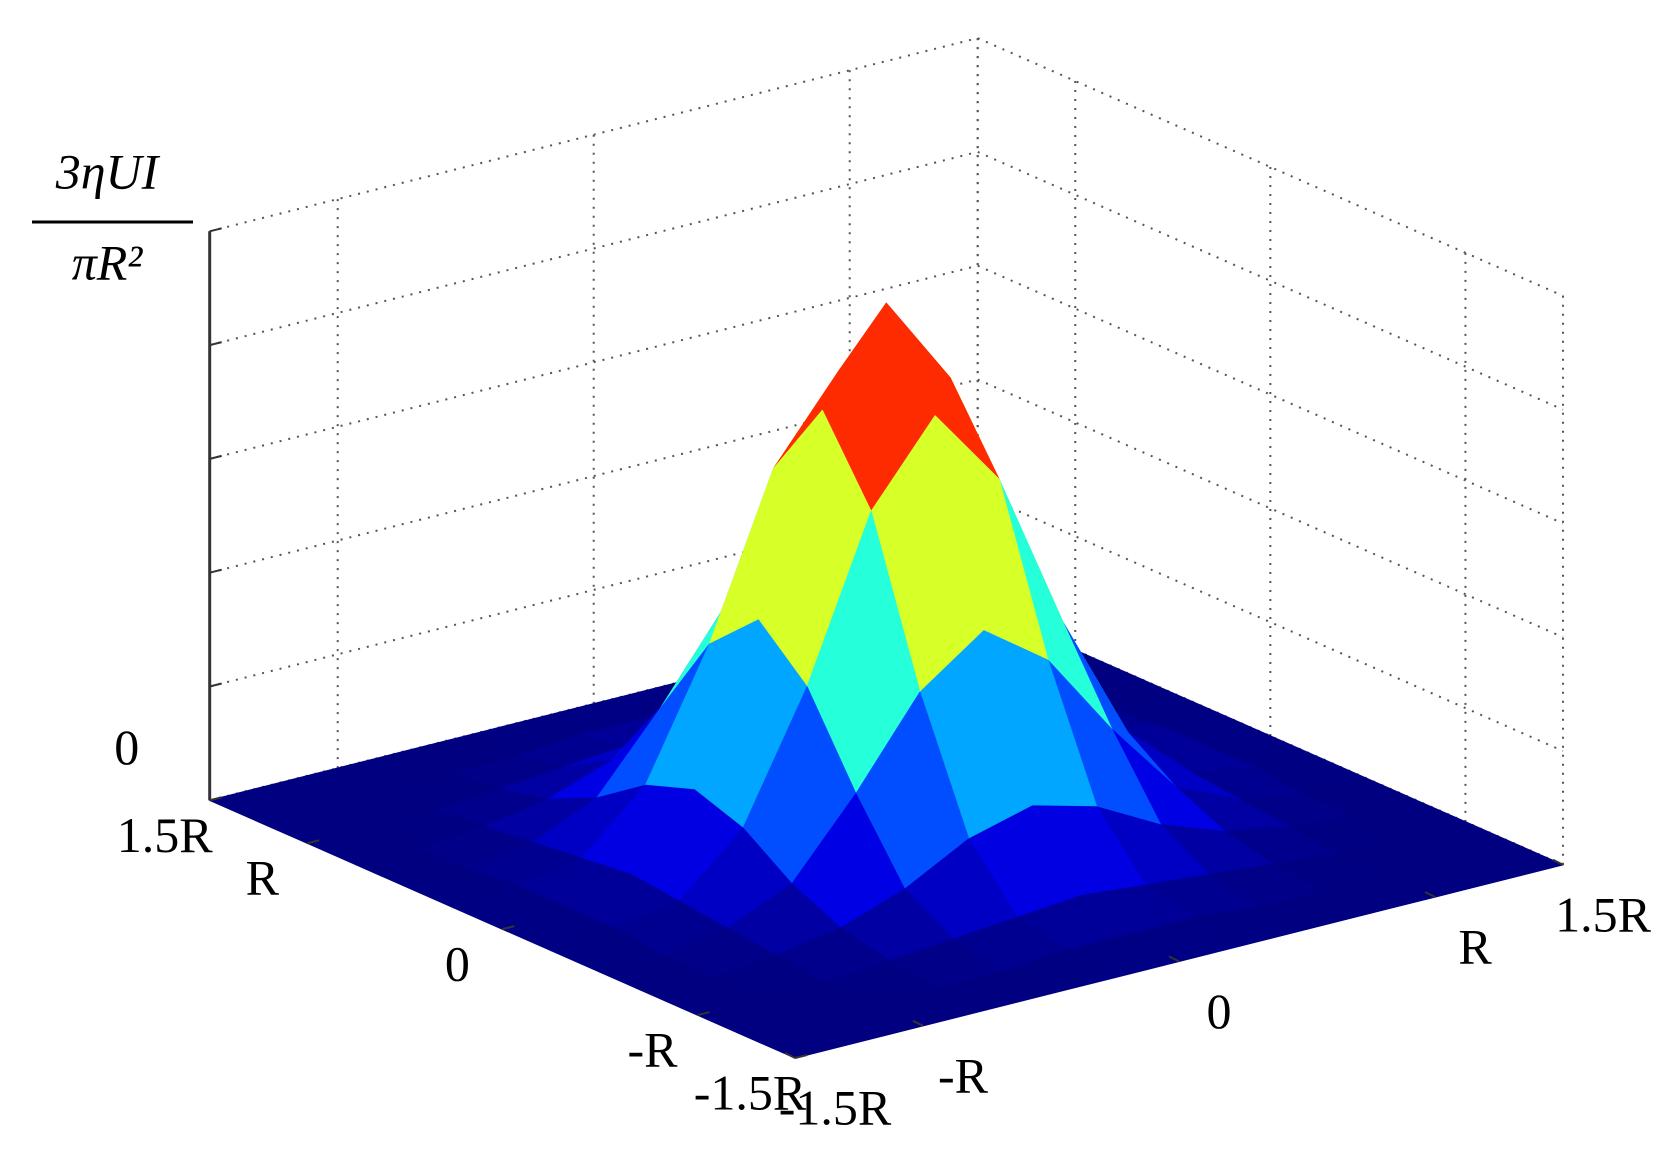 Image resolution: width=1676 pixels, height=1160 pixels. Describe the element at coordinates (750, 1092) in the screenshot. I see `y-tick-label: -1.5R` at that location.